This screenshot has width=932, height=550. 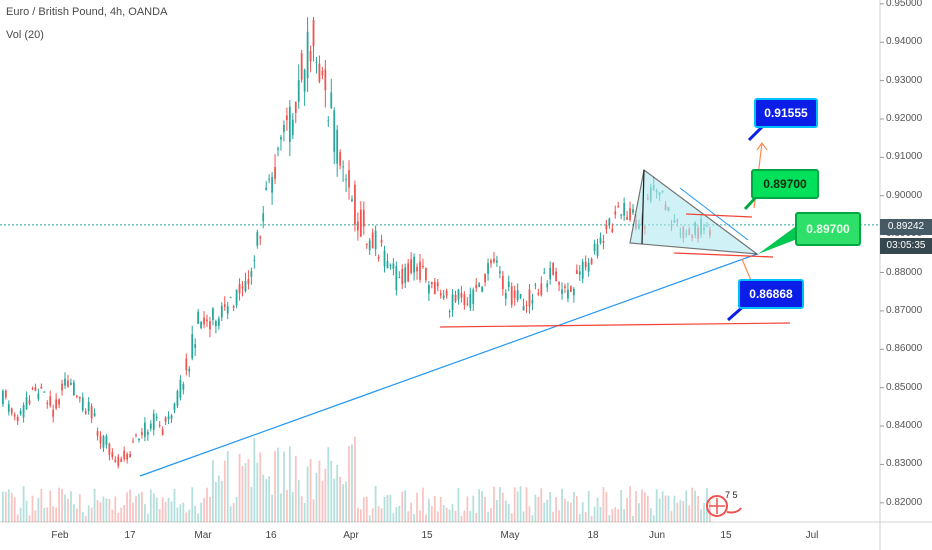 I want to click on symbol-title: Euro / British Pound, 4h, OANDA, so click(x=87, y=12).